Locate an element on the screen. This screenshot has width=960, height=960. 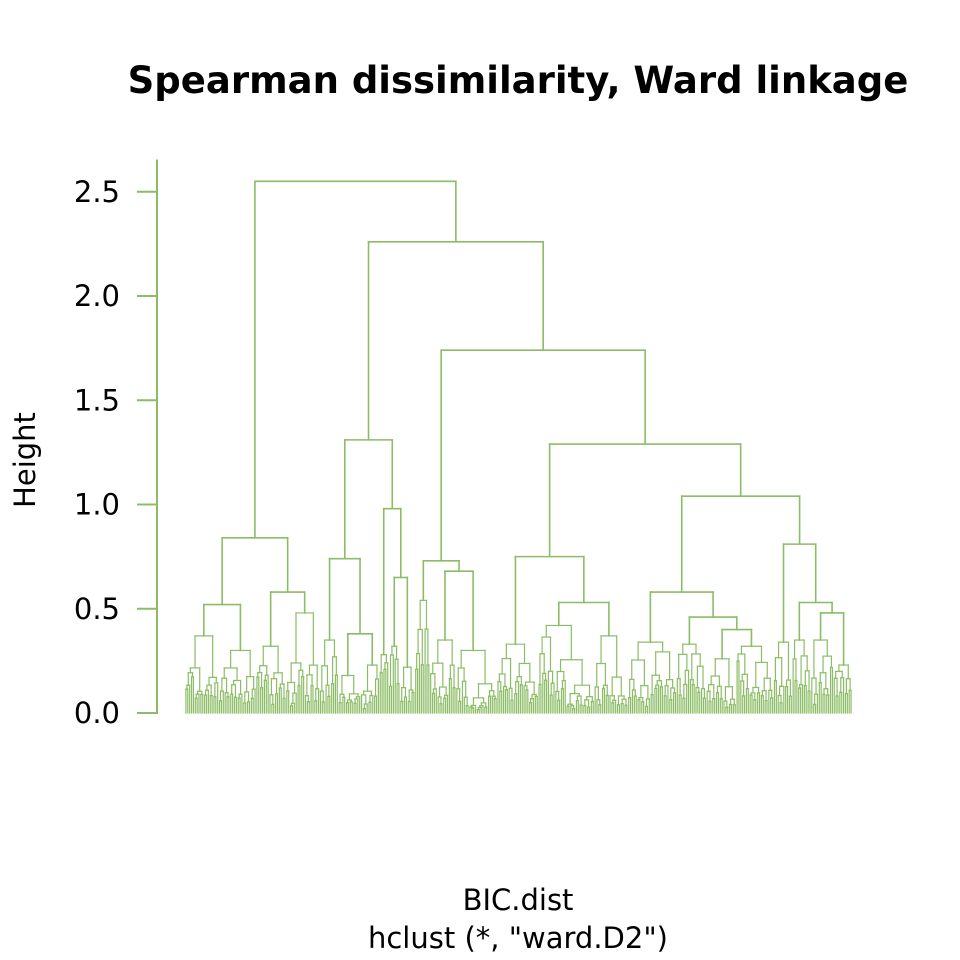
y-tick-label: 0.0 is located at coordinates (97, 713).